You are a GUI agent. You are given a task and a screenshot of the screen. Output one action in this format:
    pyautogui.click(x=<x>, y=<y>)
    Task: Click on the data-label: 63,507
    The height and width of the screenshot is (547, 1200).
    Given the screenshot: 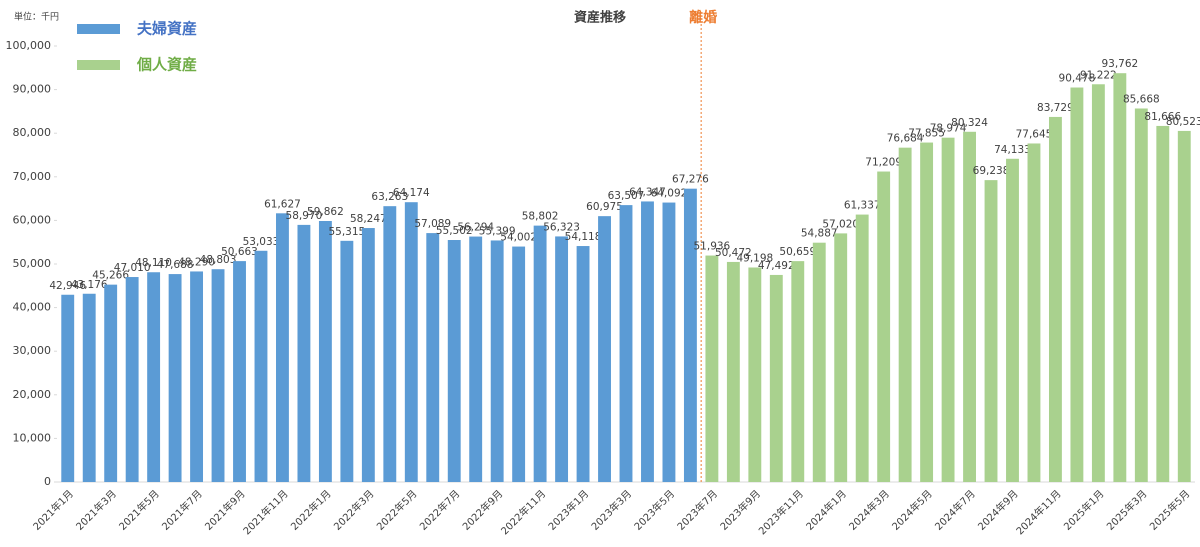 What is the action you would take?
    pyautogui.click(x=626, y=196)
    